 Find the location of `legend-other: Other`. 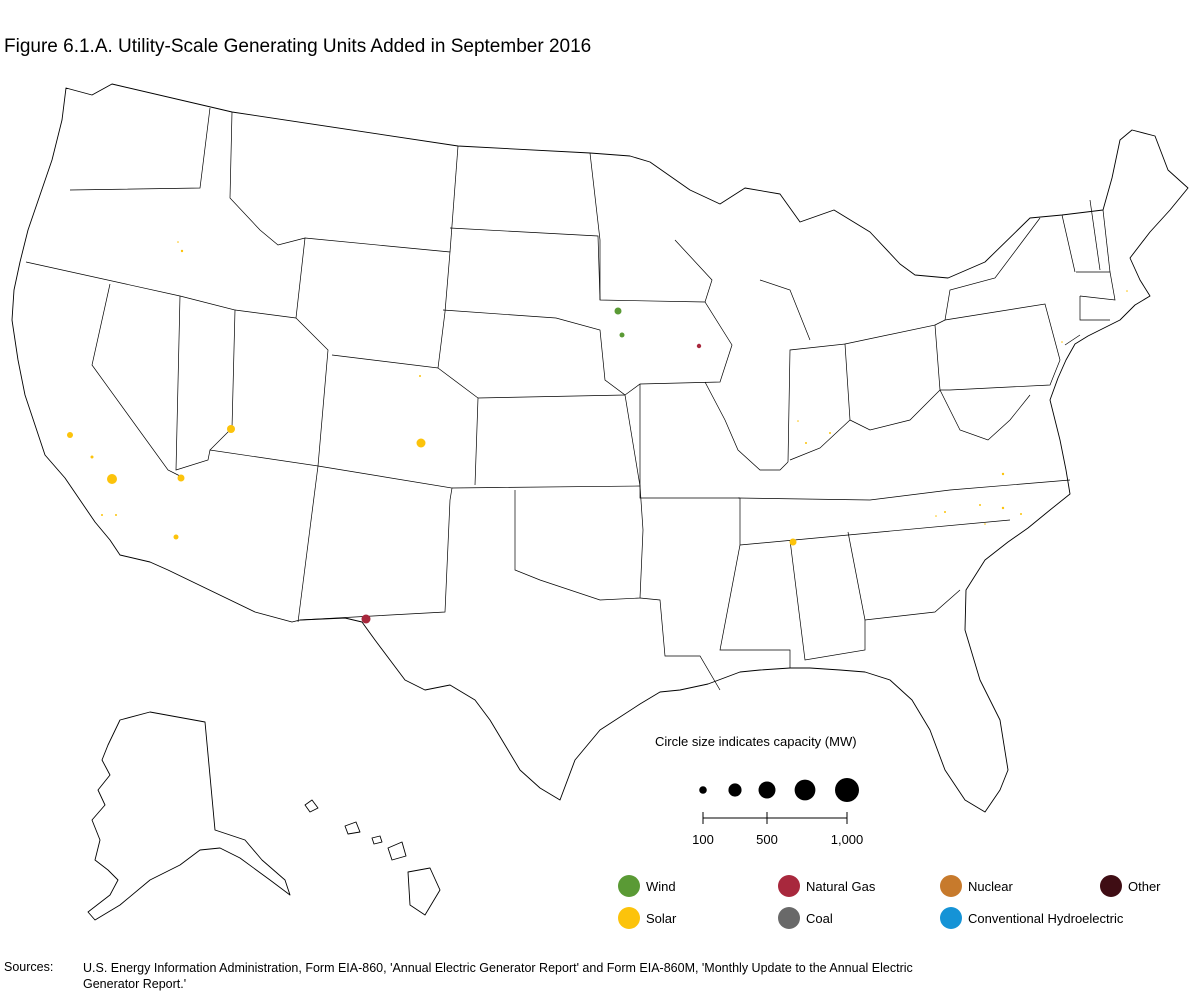

legend-other: Other is located at coordinates (1130, 886).